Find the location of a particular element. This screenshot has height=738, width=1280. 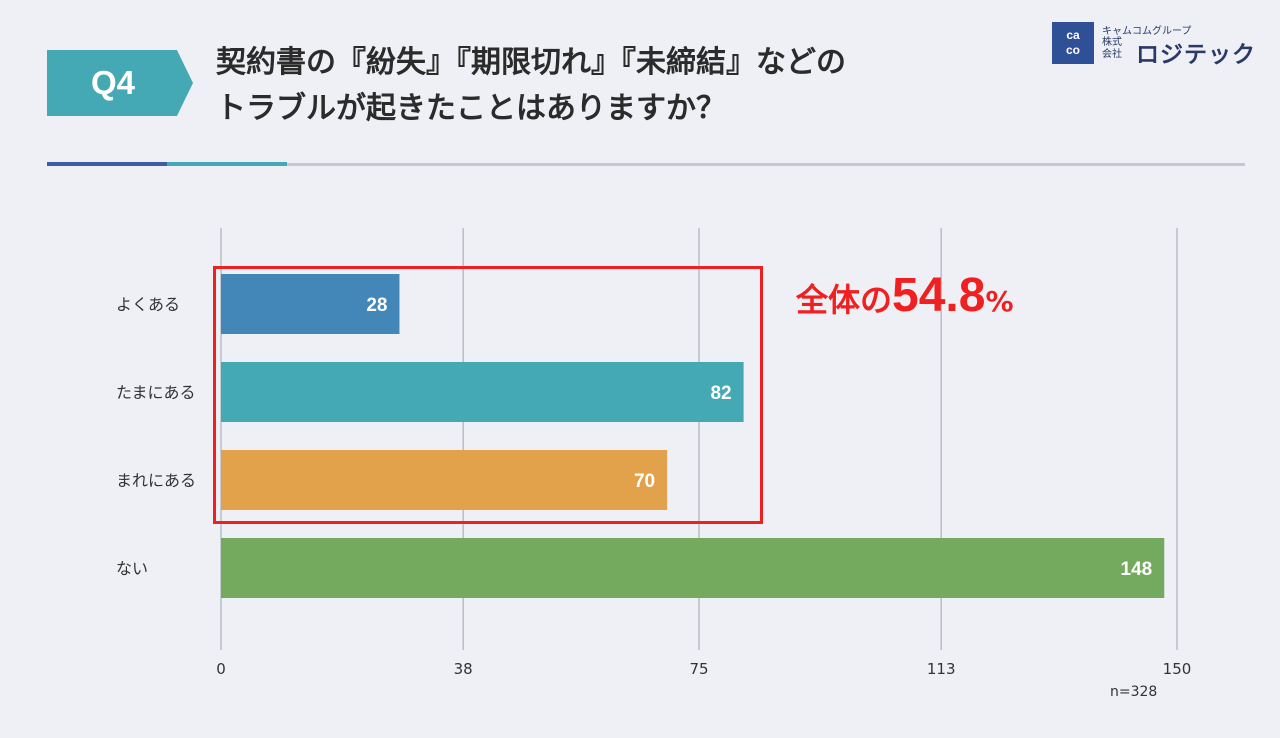

logo-company-name: ロジテック is located at coordinates (1196, 55).